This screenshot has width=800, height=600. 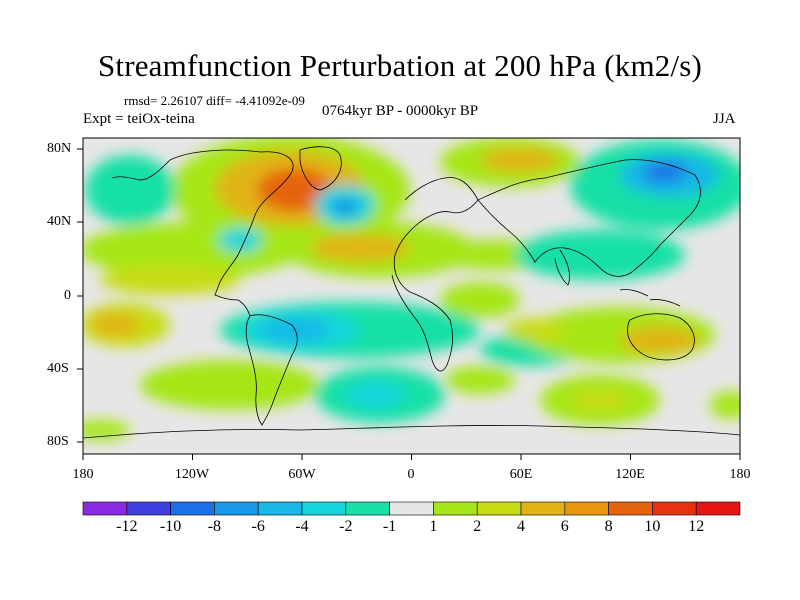 What do you see at coordinates (320, 168) in the screenshot?
I see `coast-greenland` at bounding box center [320, 168].